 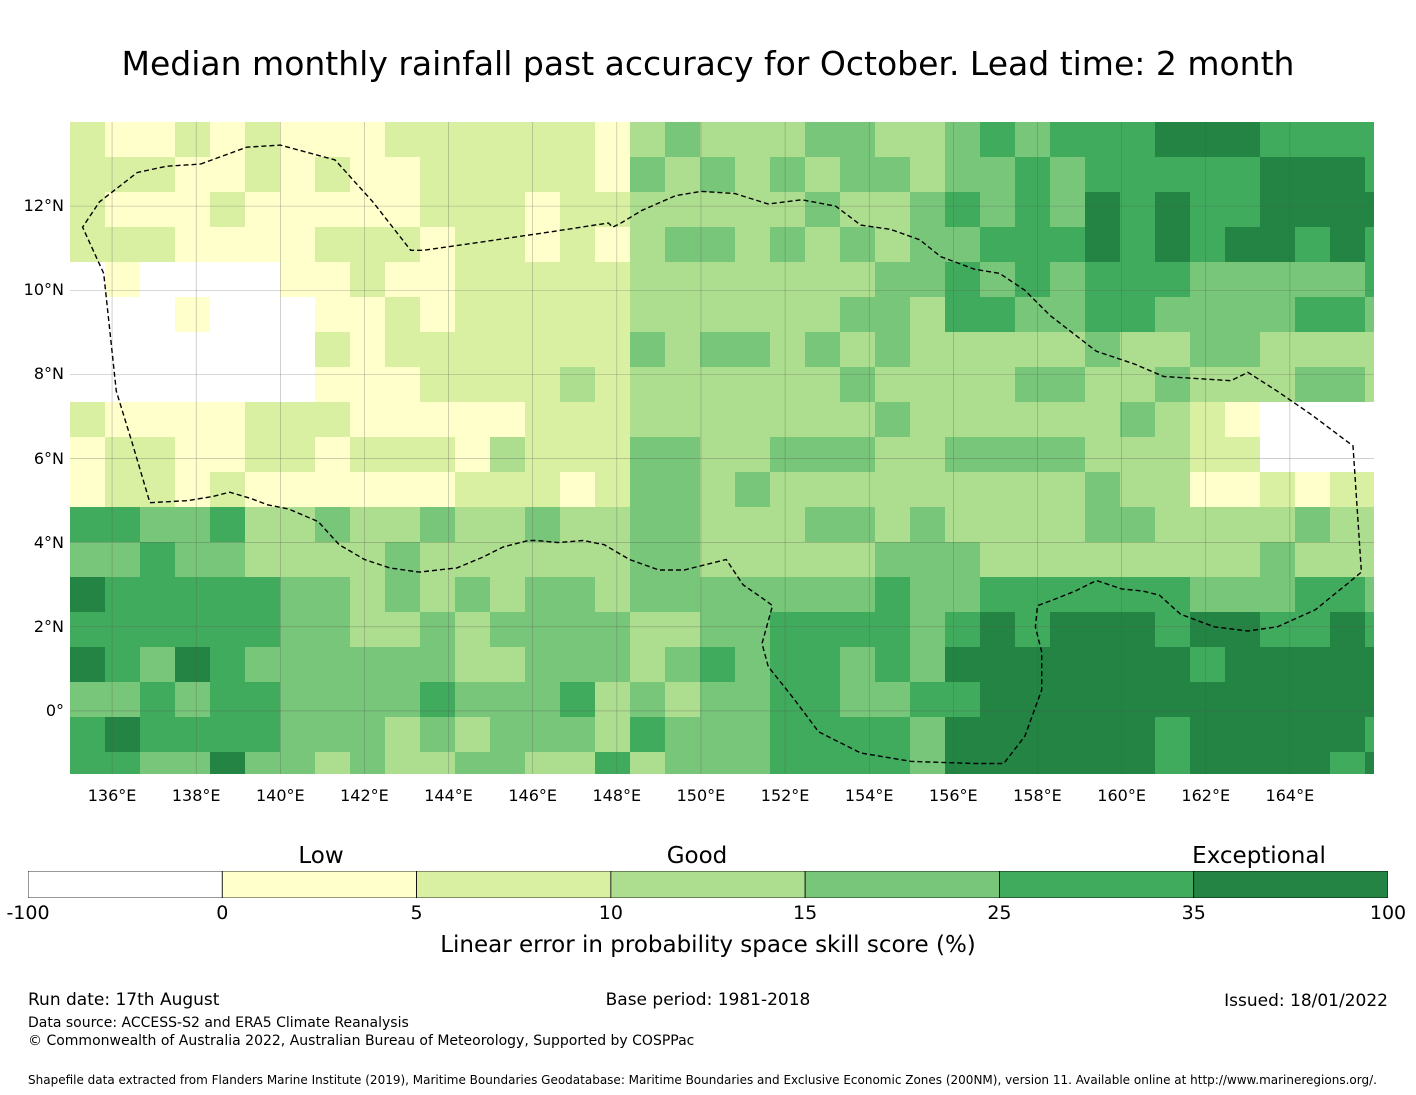 I want to click on colorbar, so click(x=708, y=884).